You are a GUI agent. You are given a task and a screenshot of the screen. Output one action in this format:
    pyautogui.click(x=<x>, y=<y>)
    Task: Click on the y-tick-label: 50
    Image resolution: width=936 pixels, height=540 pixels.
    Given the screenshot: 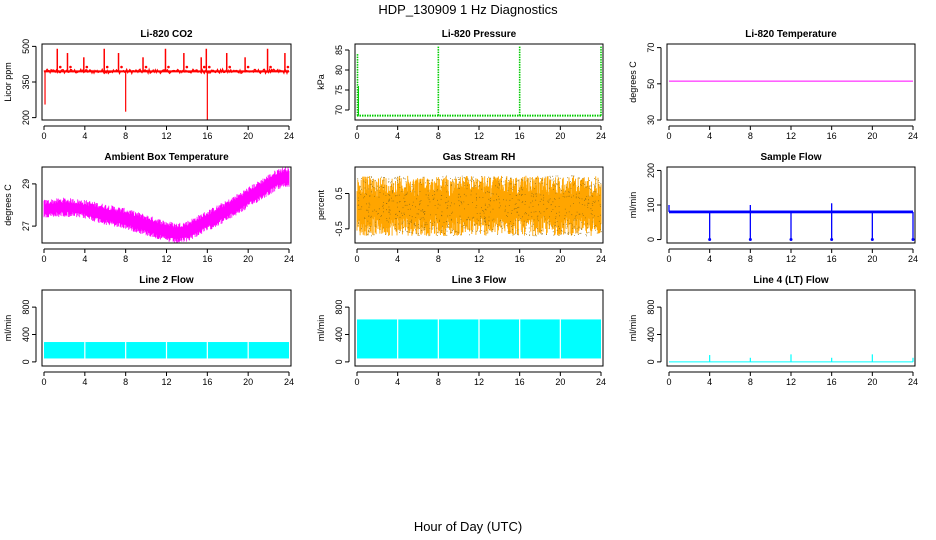 What is the action you would take?
    pyautogui.click(x=651, y=84)
    